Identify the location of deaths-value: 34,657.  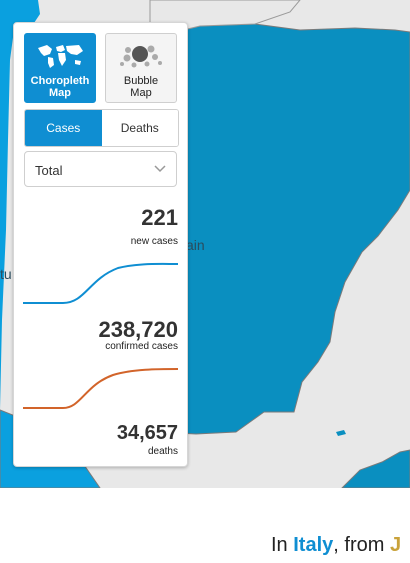
(147, 433).